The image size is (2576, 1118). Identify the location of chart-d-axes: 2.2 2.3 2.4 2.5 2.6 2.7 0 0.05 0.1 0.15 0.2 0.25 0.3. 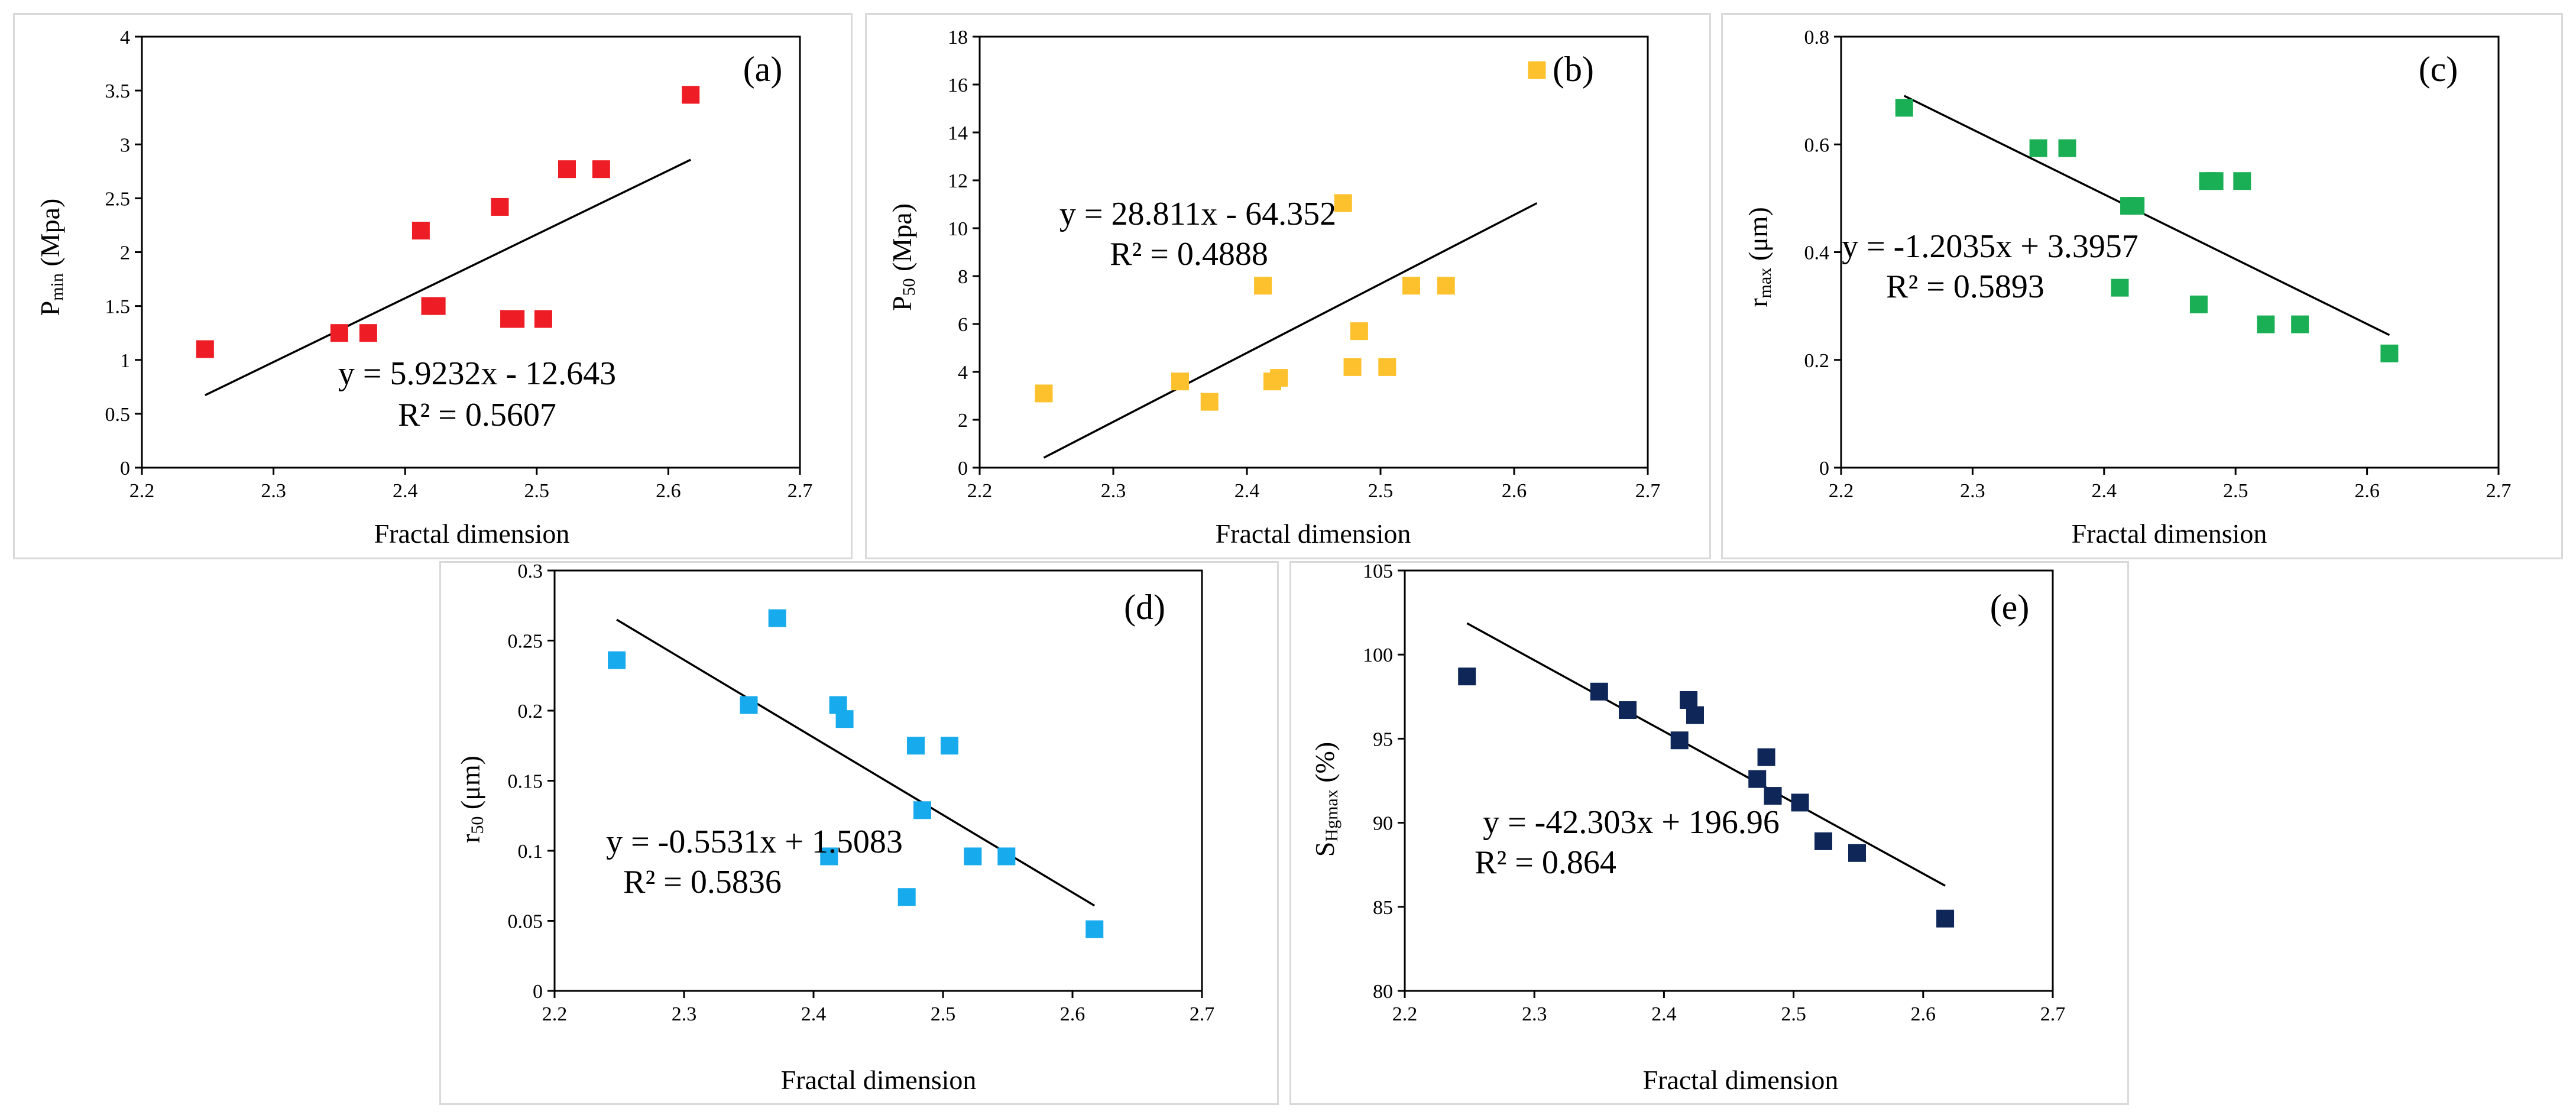
(861, 794).